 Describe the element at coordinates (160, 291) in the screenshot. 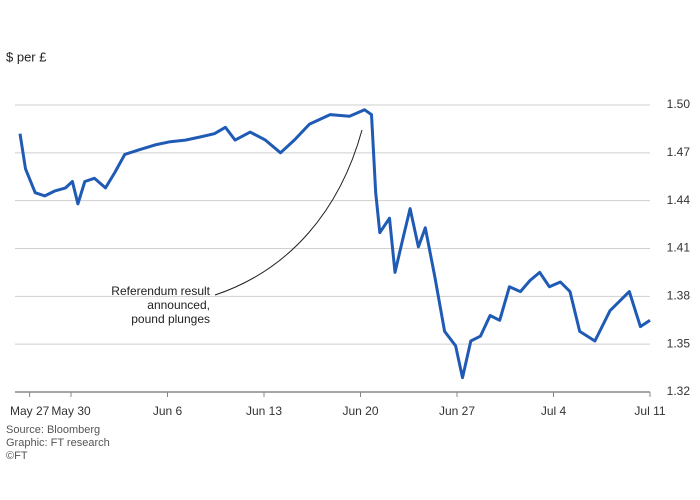

I see `annotation-text: Referendum result` at that location.